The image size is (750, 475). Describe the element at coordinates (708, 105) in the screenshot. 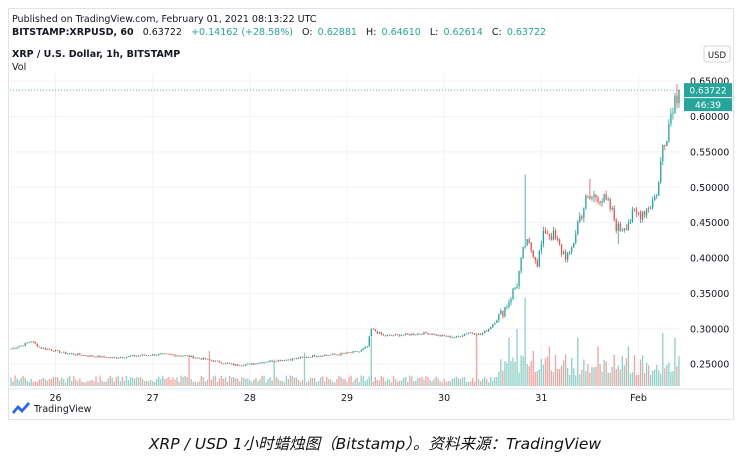

I see `countdown-tag: 46:39` at that location.